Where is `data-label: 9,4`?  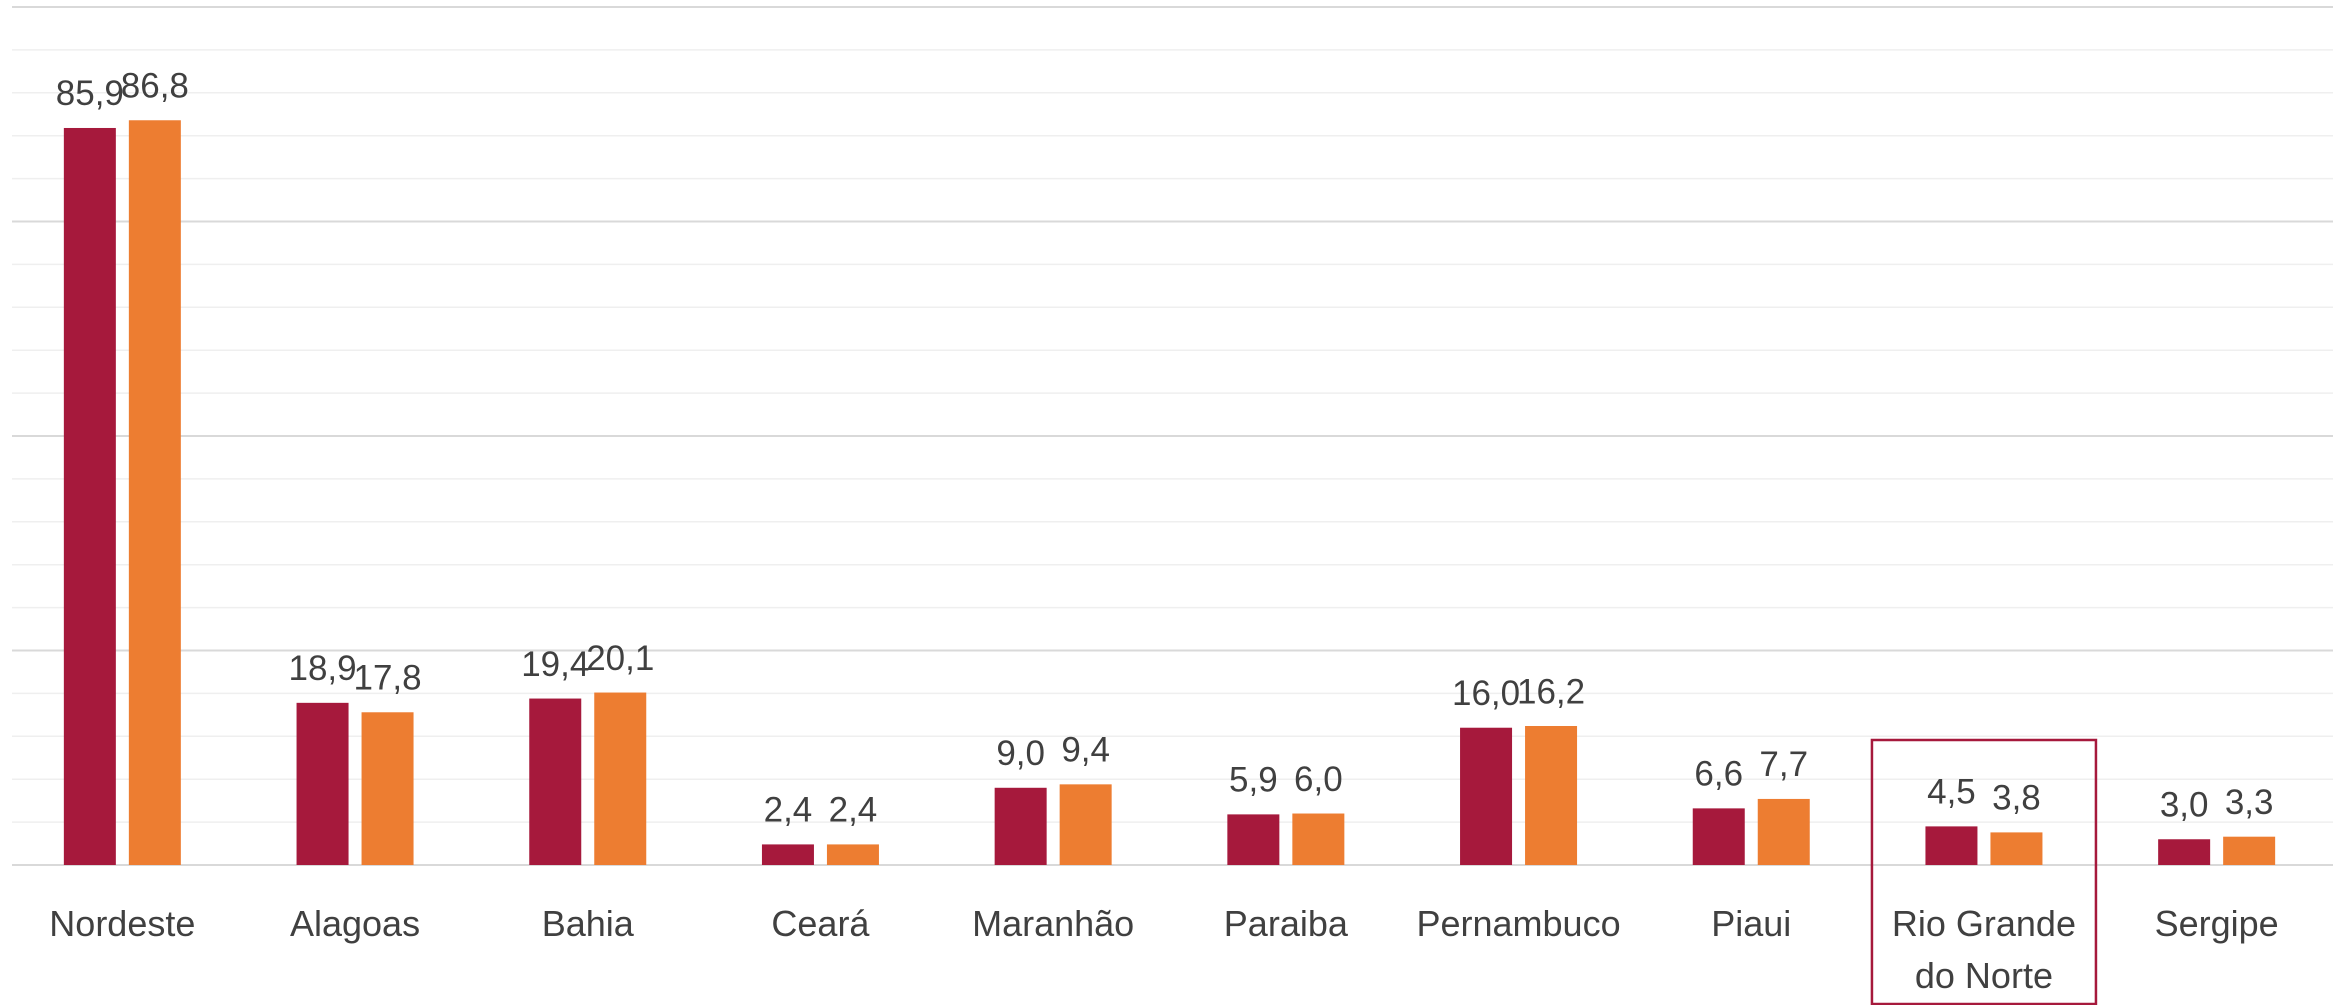
data-label: 9,4 is located at coordinates (1085, 750).